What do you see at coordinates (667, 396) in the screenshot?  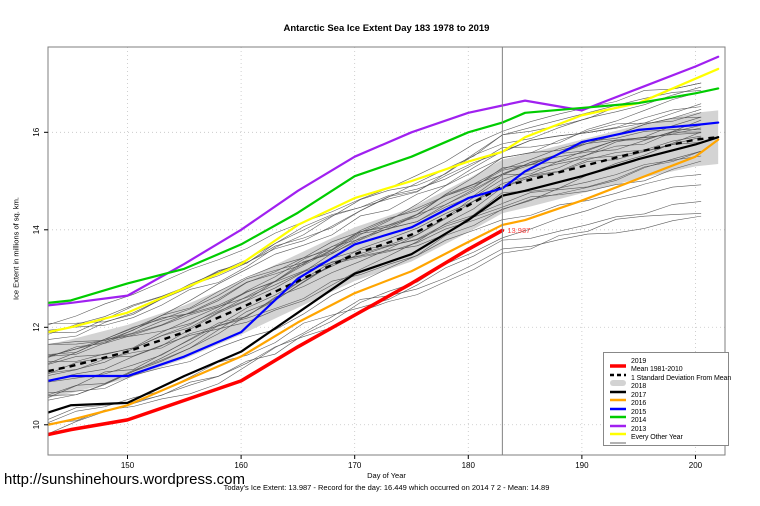 I see `legend-item-2017: 2017` at bounding box center [667, 396].